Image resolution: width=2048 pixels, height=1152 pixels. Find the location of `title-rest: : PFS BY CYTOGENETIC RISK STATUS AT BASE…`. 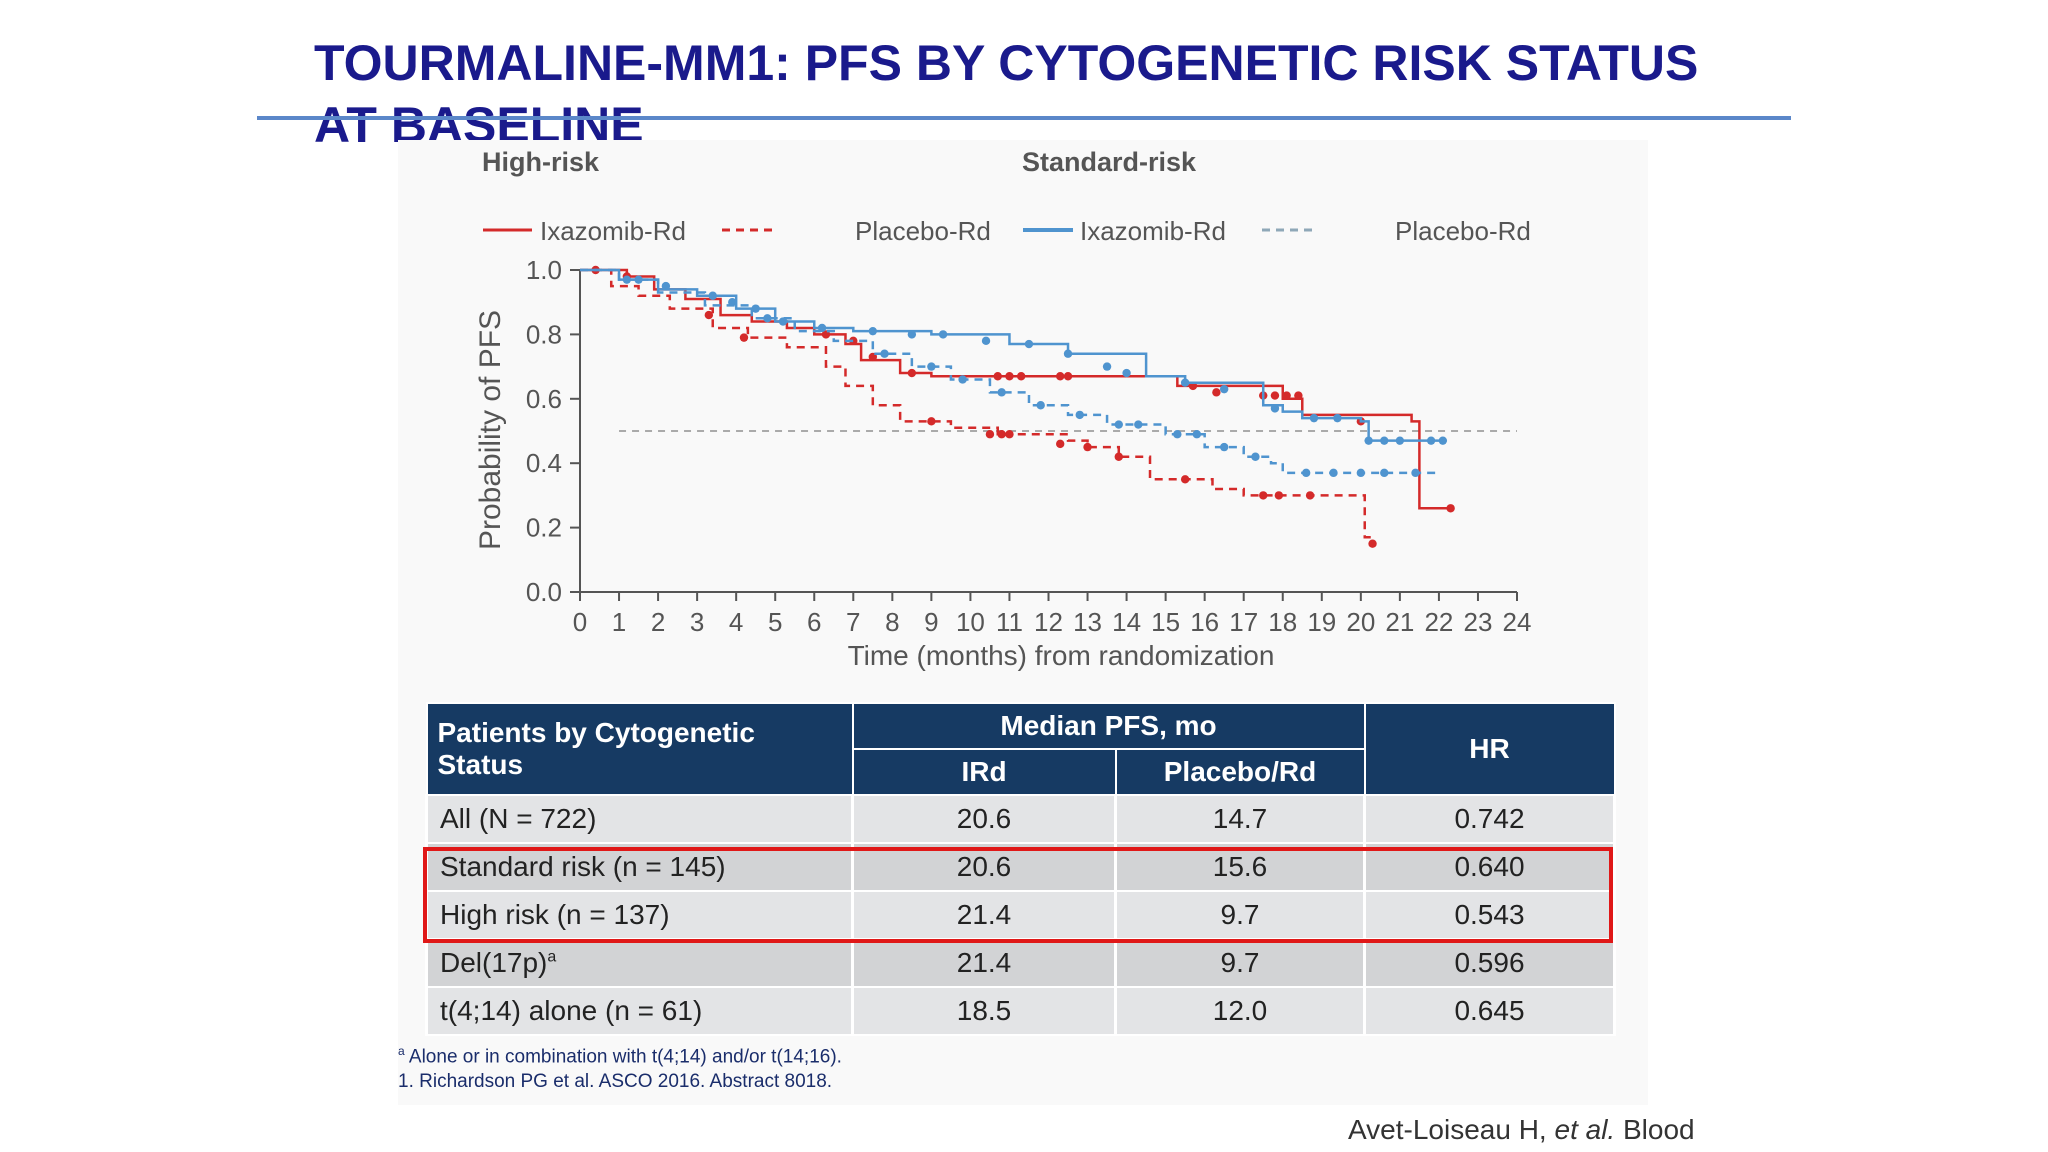

title-rest: : PFS BY CYTOGENETIC RISK STATUS AT BASE… is located at coordinates (1006, 94).